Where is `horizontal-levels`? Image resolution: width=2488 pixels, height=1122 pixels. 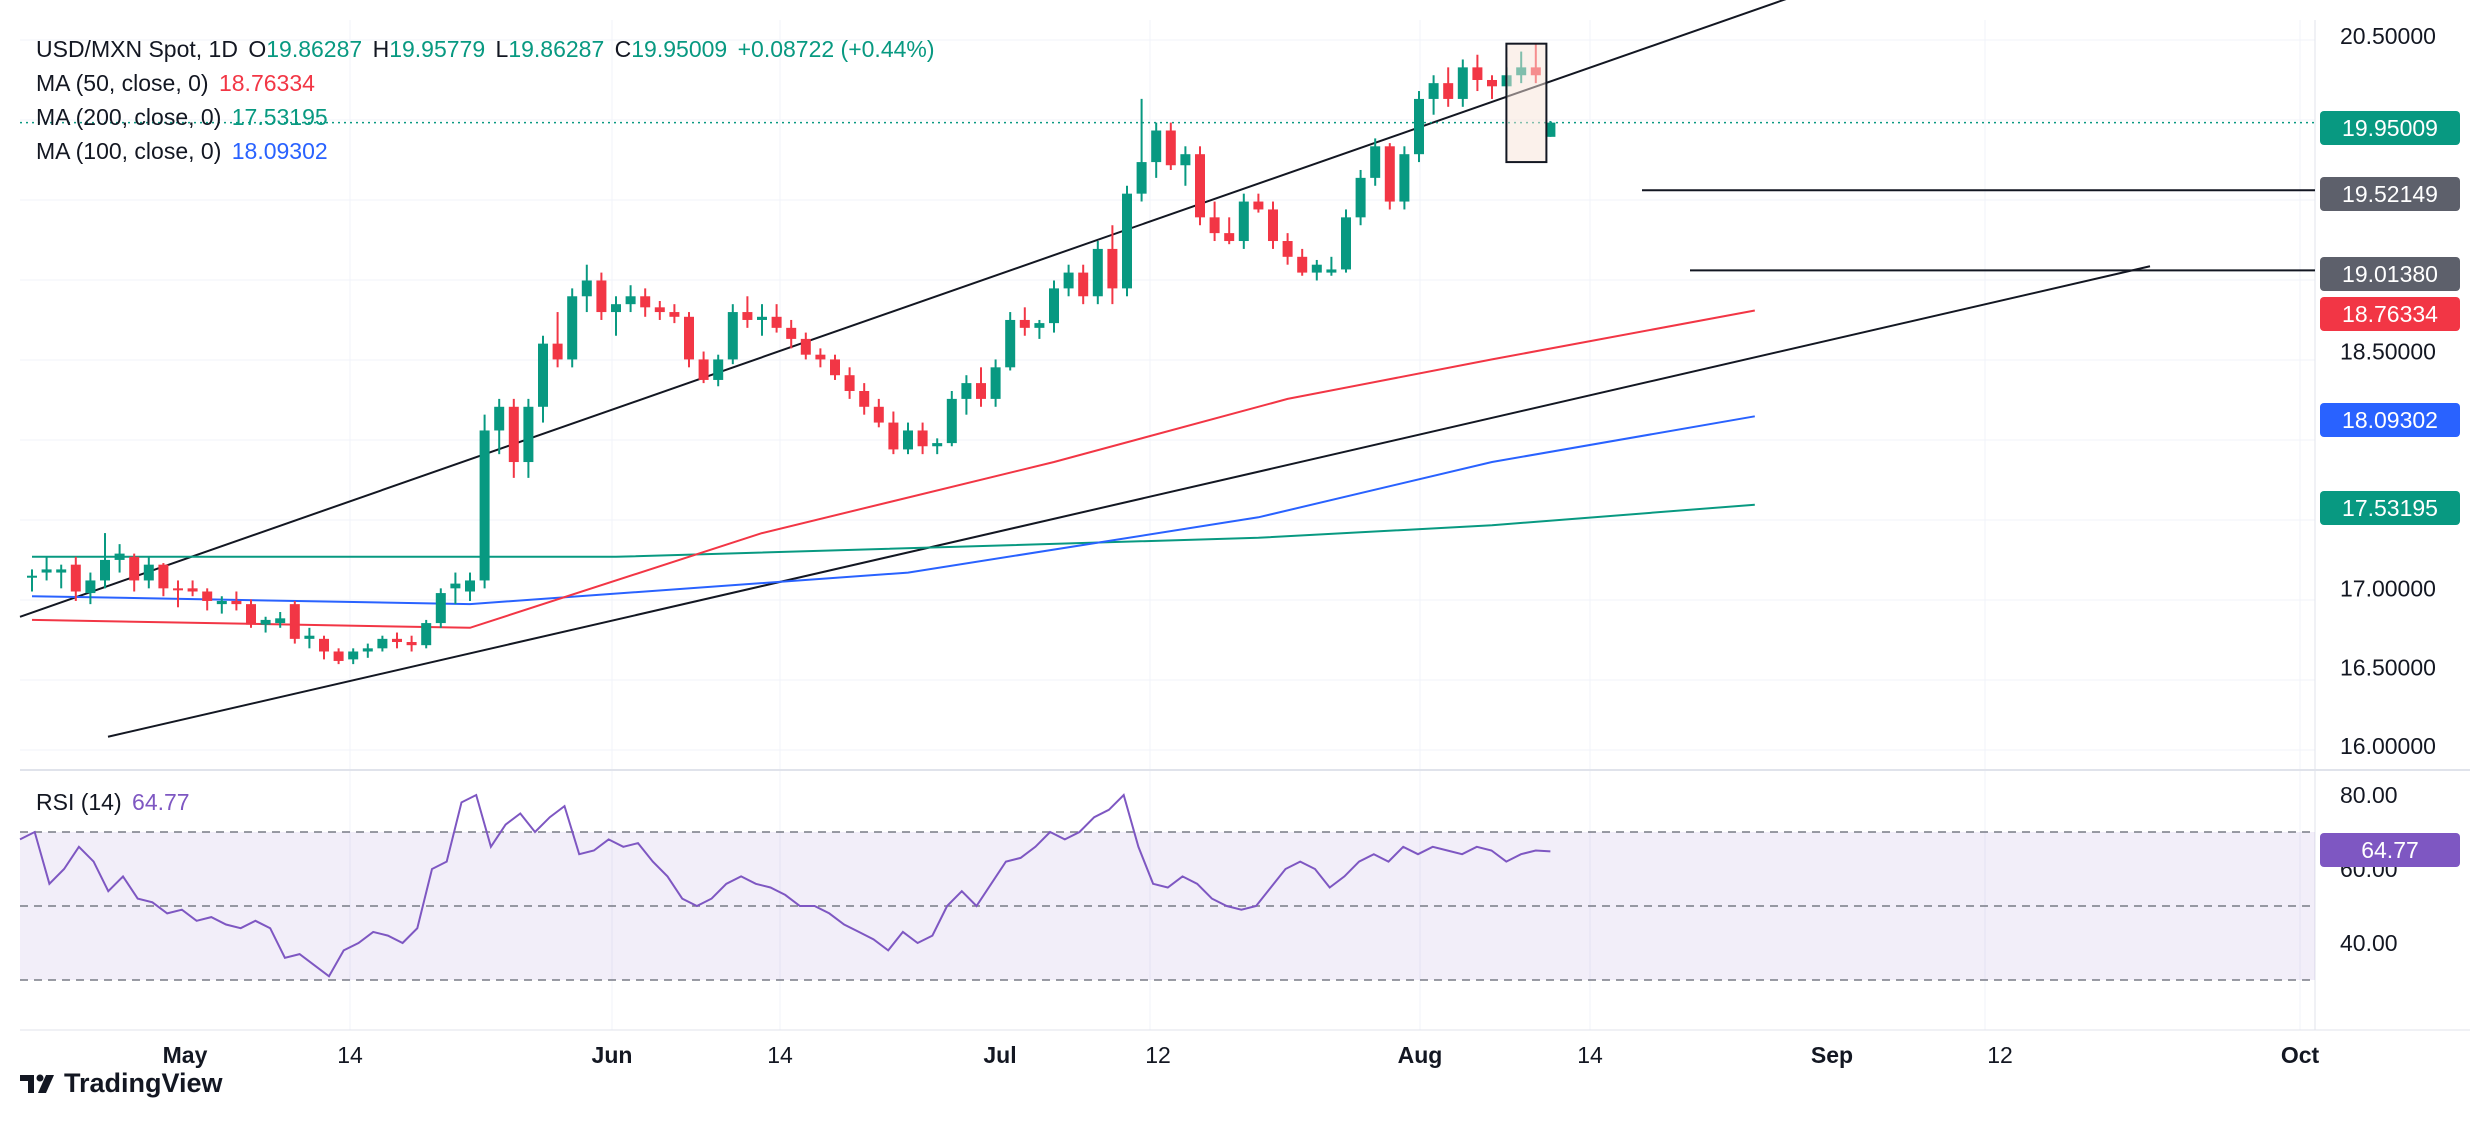 horizontal-levels is located at coordinates (1167, 196).